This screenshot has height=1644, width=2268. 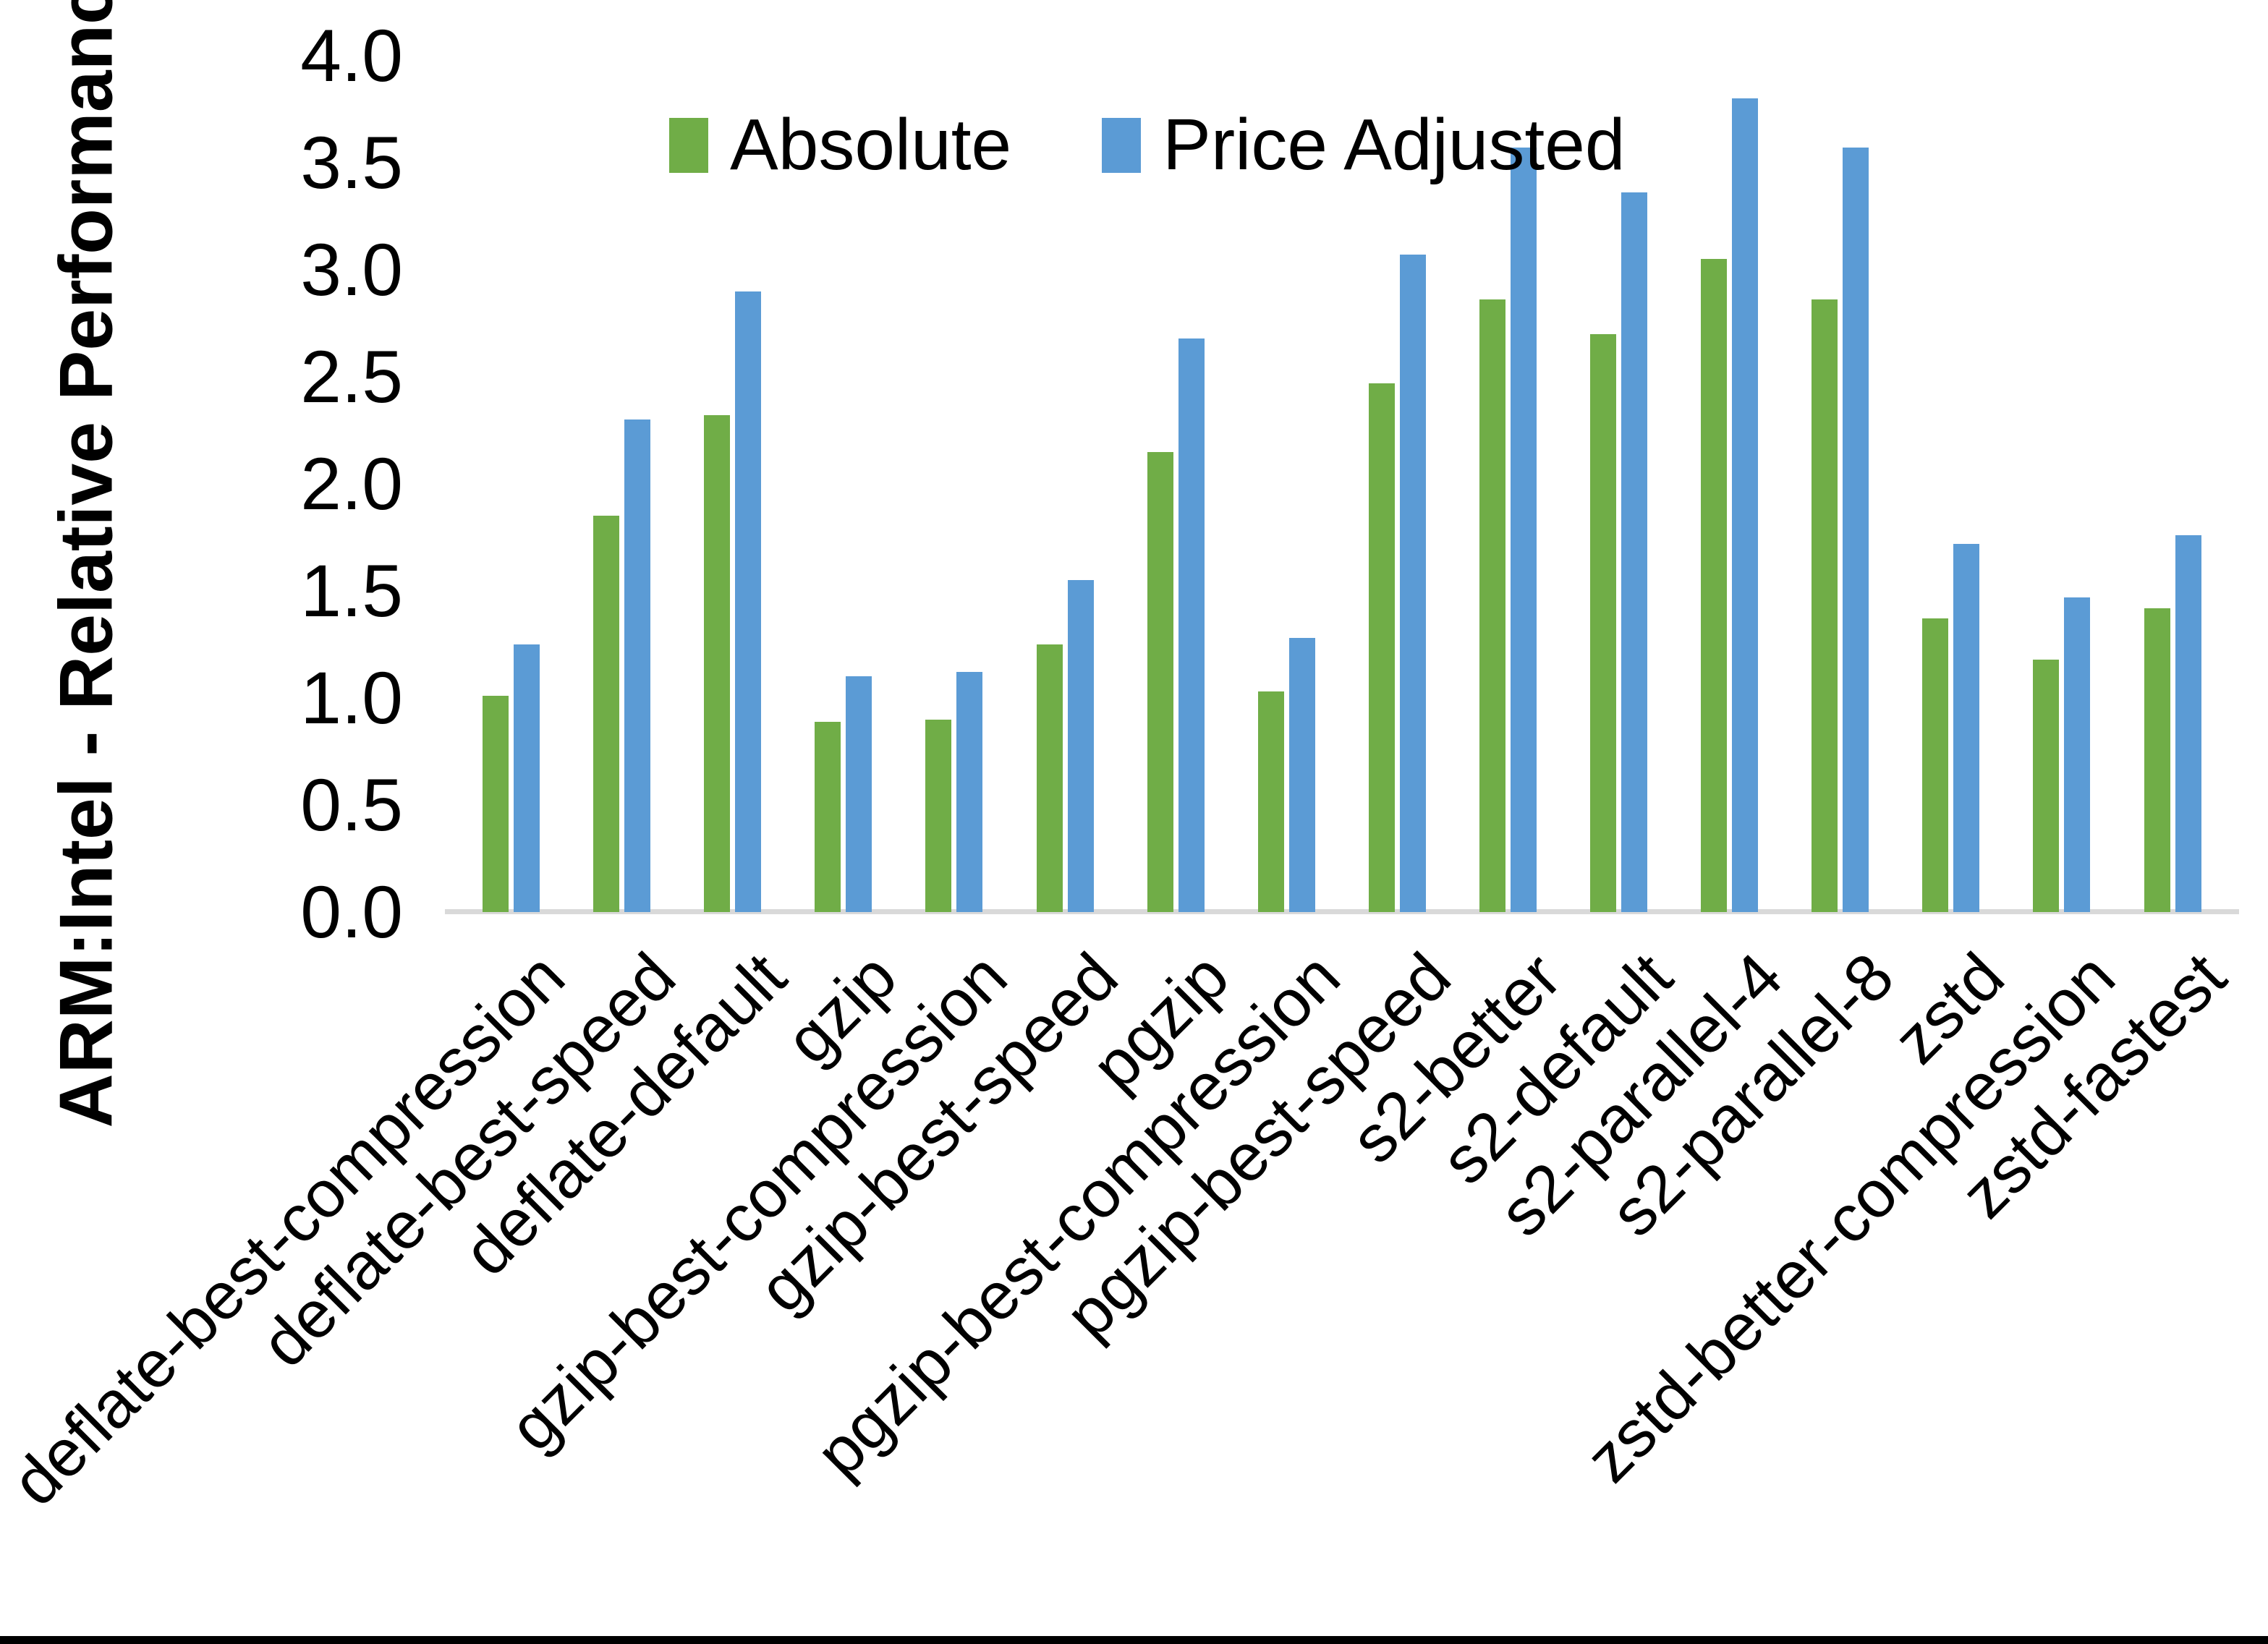 What do you see at coordinates (351, 591) in the screenshot?
I see `y-tick-label: 1.5` at bounding box center [351, 591].